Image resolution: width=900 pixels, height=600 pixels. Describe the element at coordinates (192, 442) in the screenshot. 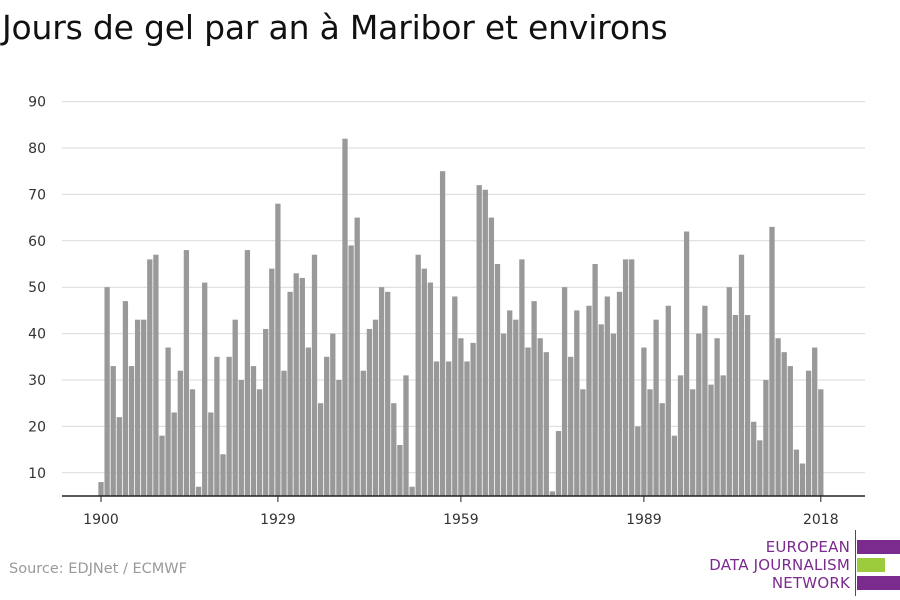

I see `bar-1915` at that location.